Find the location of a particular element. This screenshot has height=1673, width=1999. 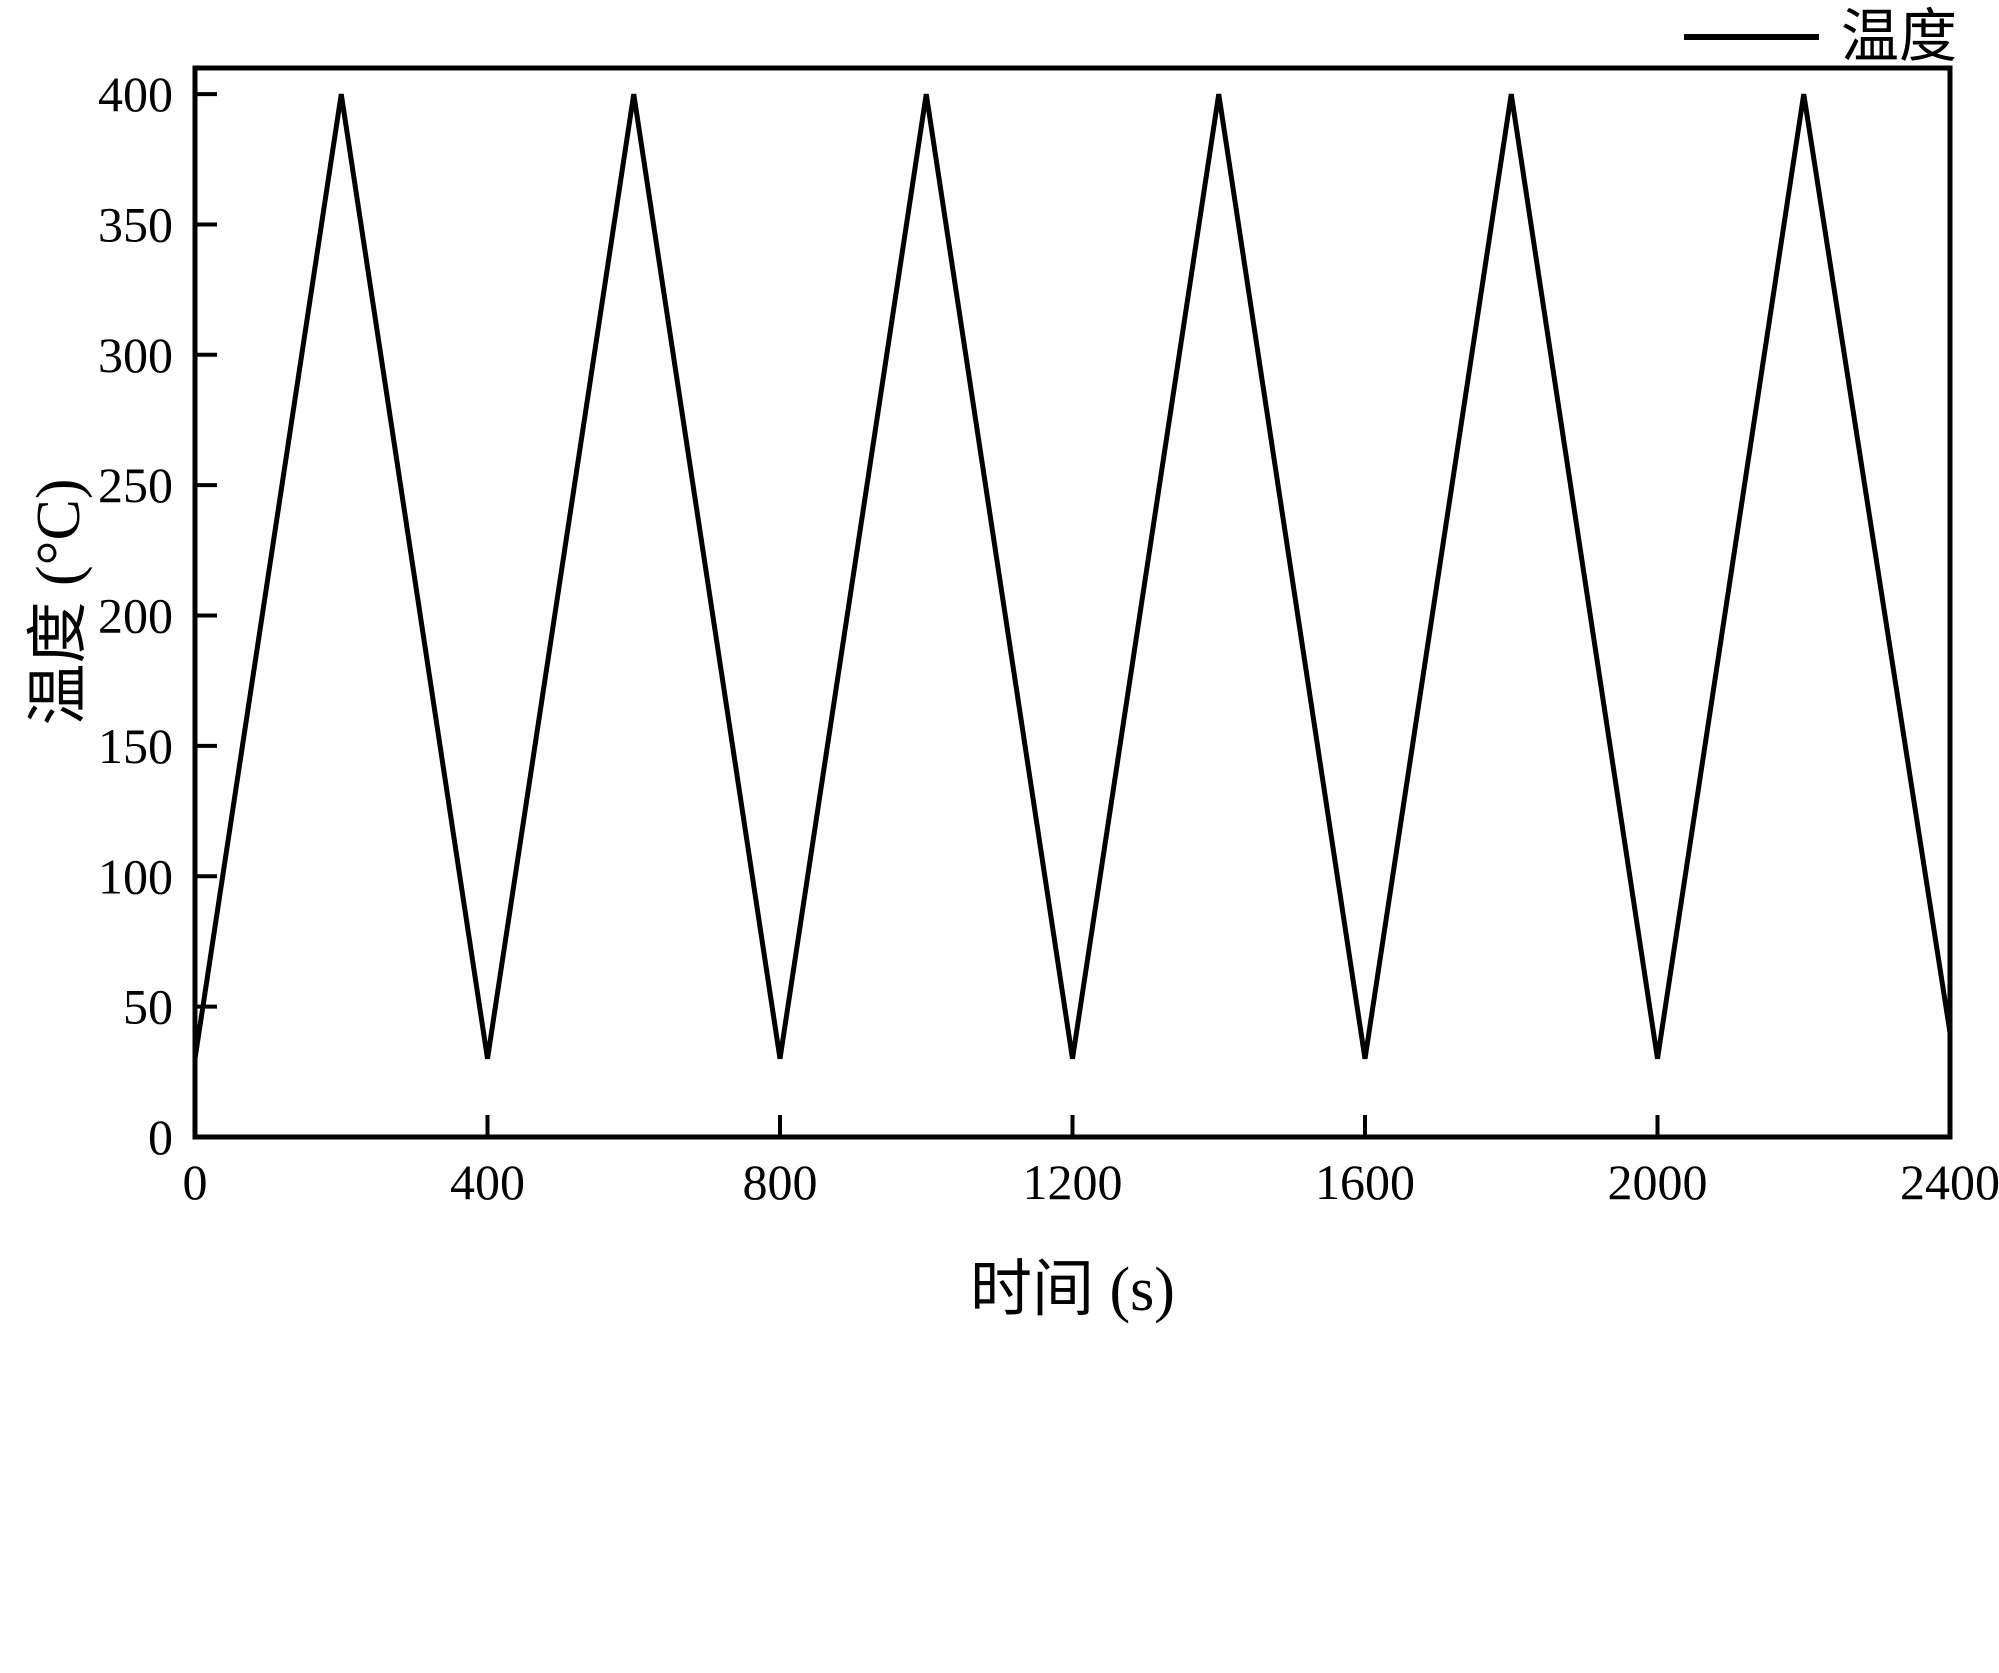

x-axis-title: 时间 (s) is located at coordinates (1072, 1290).